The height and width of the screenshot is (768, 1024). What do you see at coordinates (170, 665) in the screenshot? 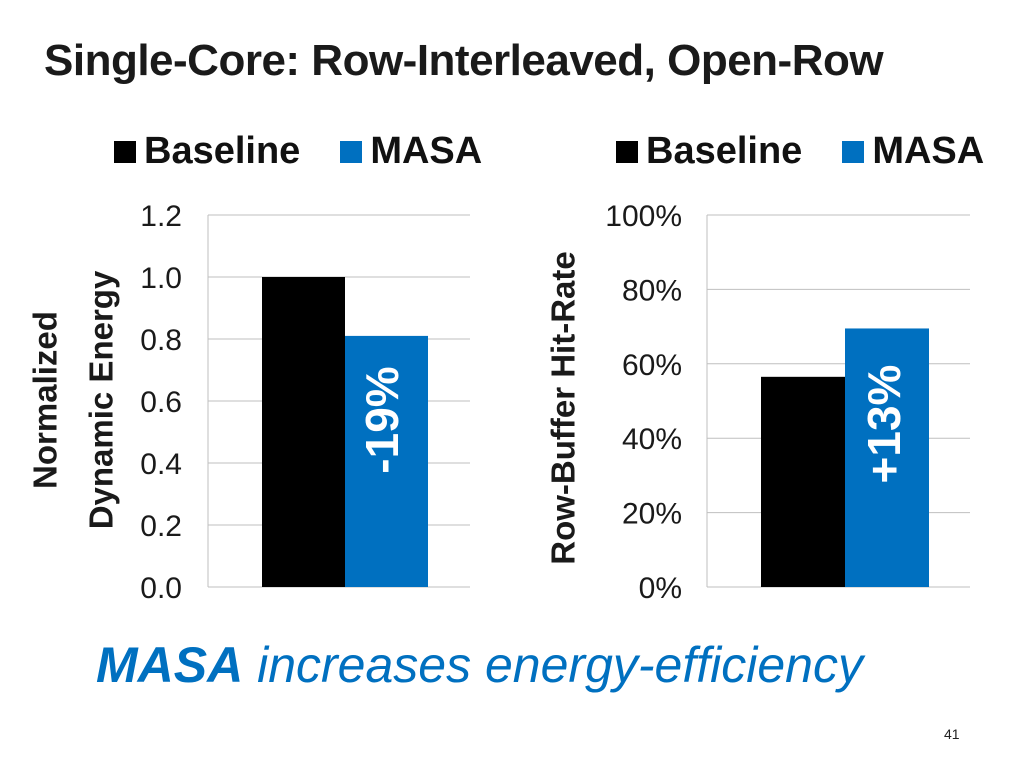
I see `tagline-strong: MASA` at bounding box center [170, 665].